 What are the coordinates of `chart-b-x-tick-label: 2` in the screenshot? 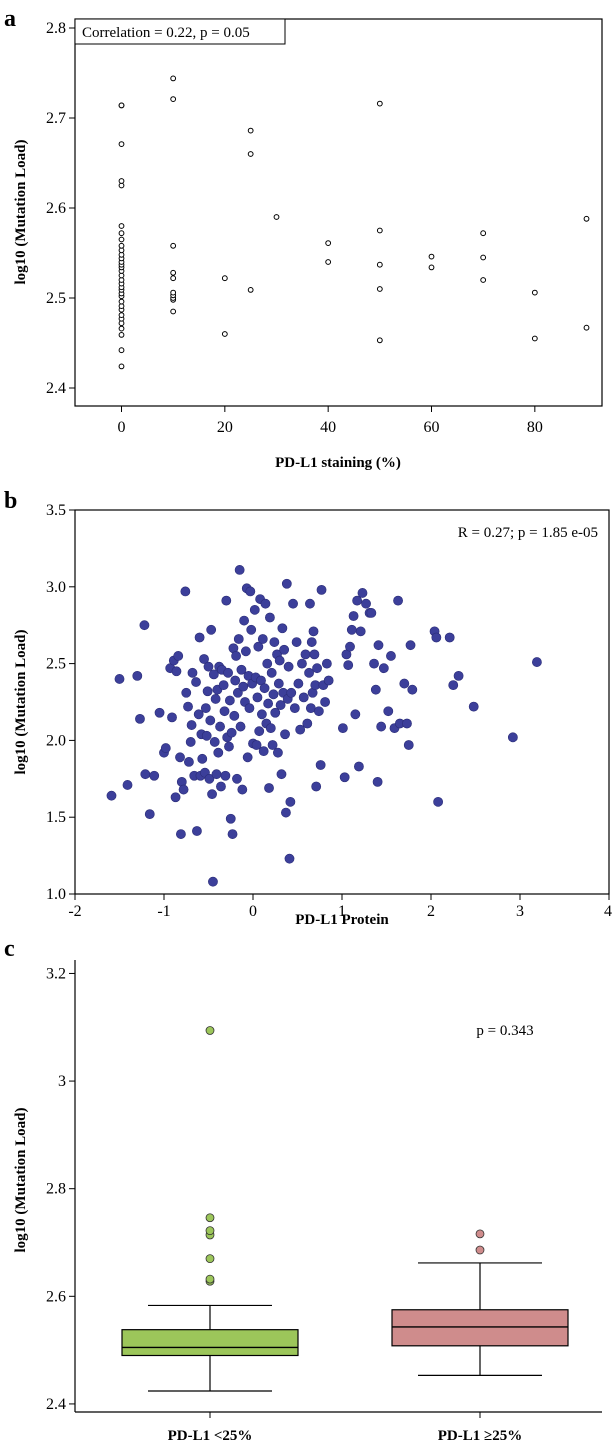 It's located at (431, 911).